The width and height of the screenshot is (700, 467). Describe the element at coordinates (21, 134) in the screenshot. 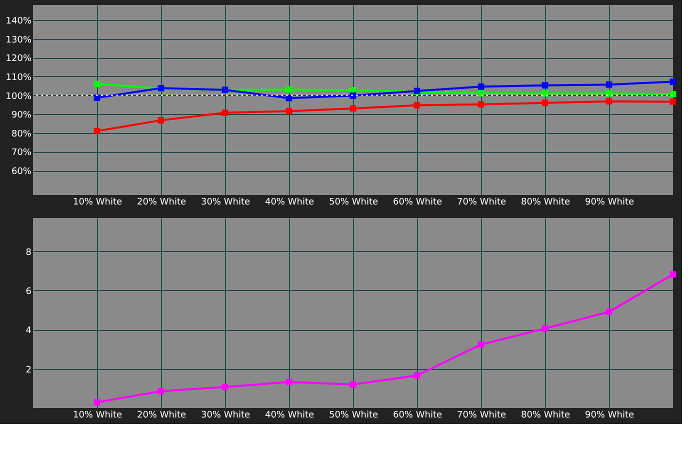

I see `y-tick-label: 80%` at that location.